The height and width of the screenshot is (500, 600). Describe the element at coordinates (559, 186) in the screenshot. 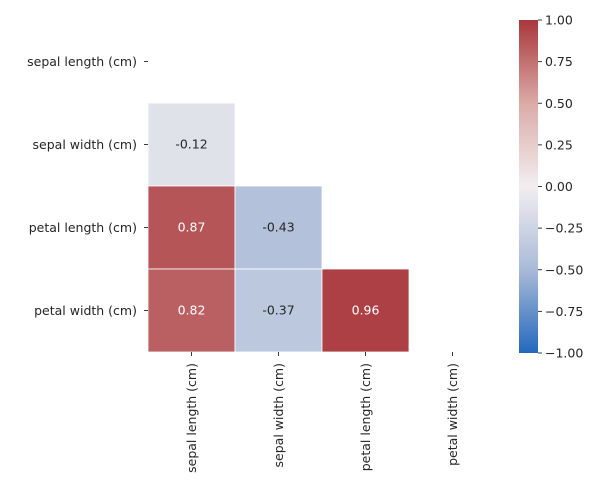

I see `colorbar-tick-label: 0.00` at that location.